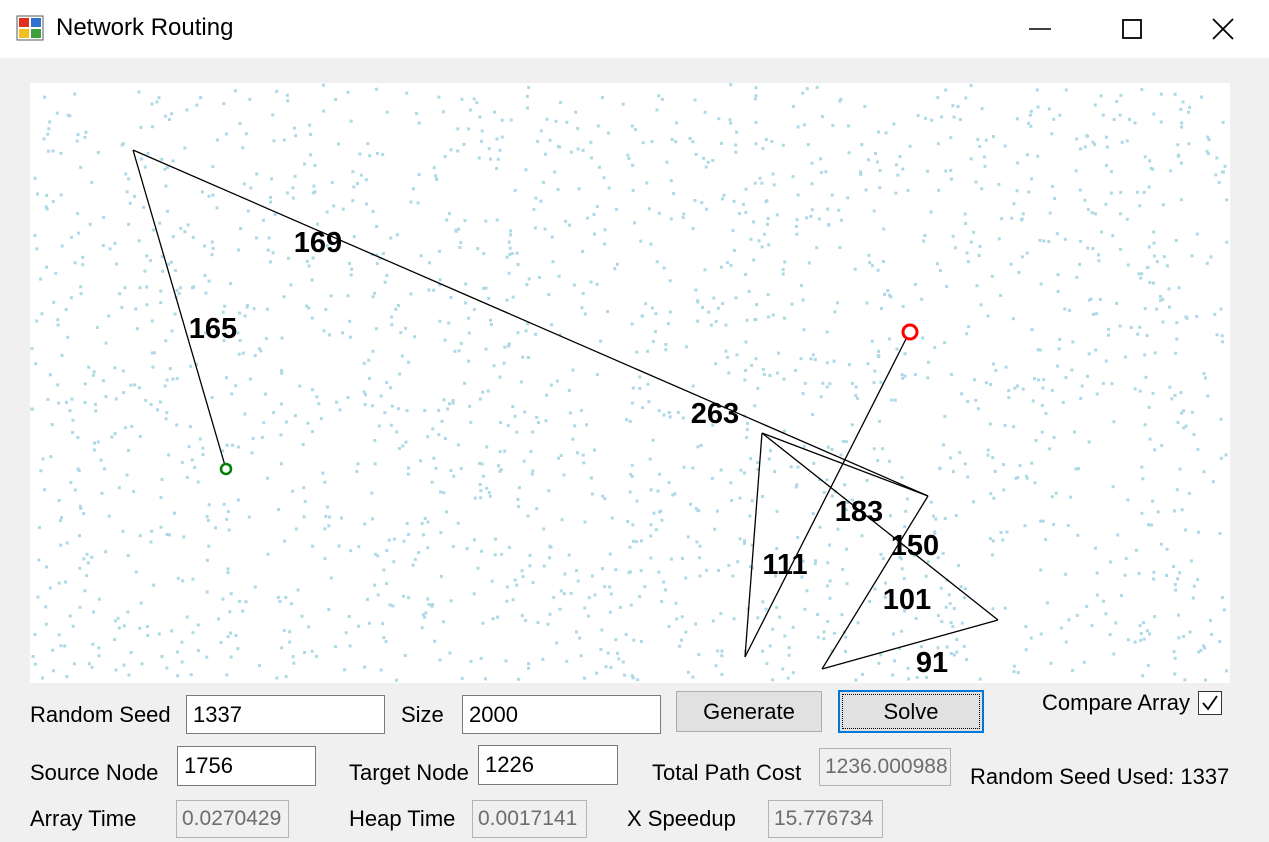 The width and height of the screenshot is (1269, 842). I want to click on random-seed-input, so click(285, 714).